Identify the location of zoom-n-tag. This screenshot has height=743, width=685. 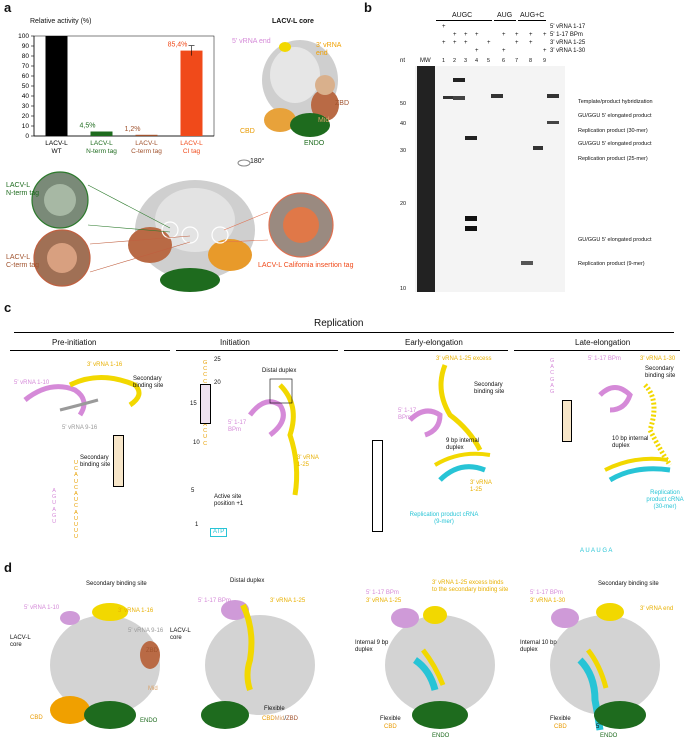
(60, 200).